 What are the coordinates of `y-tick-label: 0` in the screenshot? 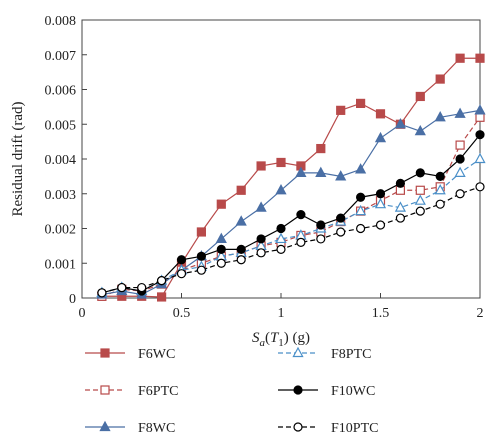 It's located at (72, 299).